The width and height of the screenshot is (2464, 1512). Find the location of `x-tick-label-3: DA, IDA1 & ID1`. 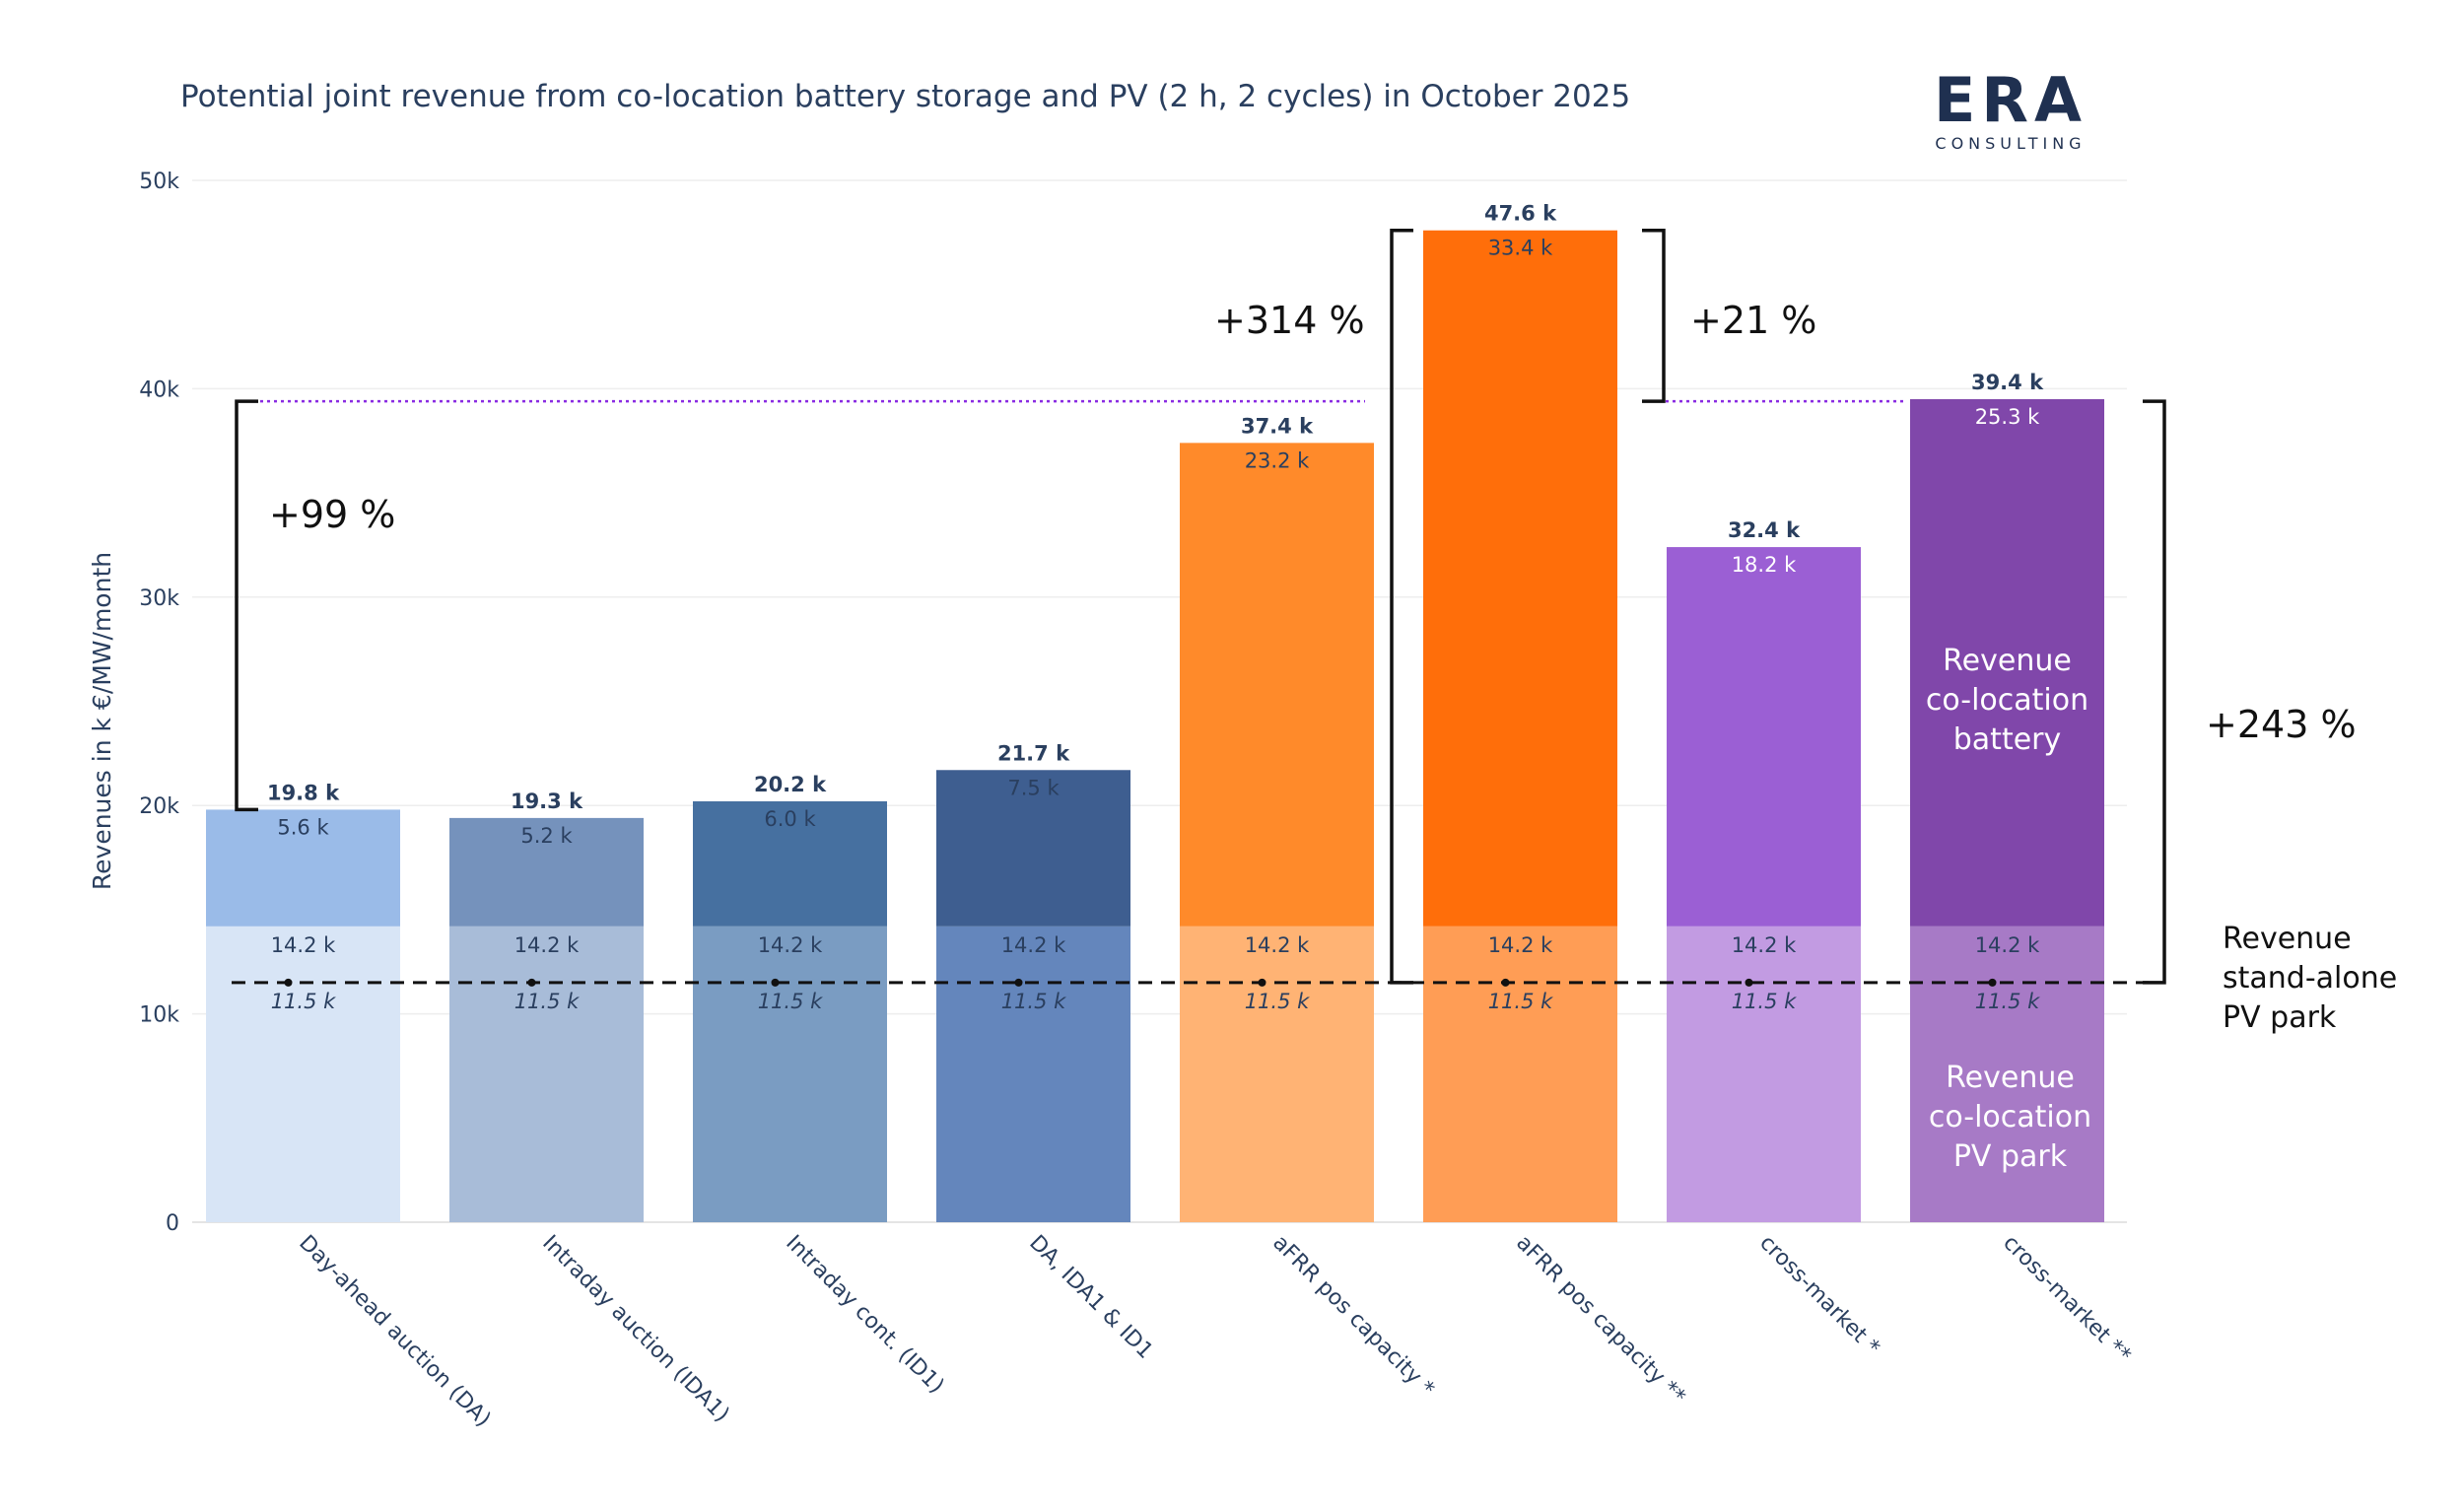

x-tick-label-3: DA, IDA1 & ID1 is located at coordinates (1090, 1298).